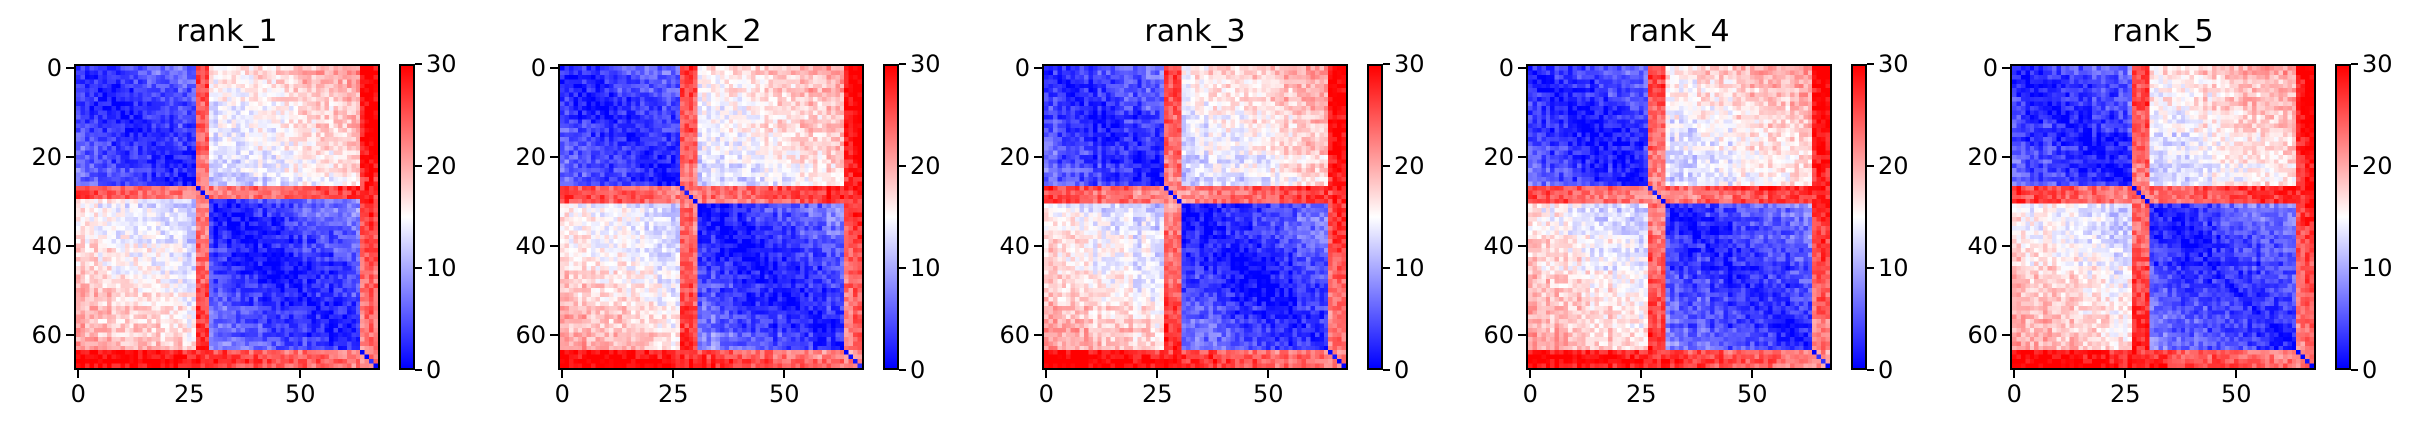 Image resolution: width=2417 pixels, height=438 pixels. What do you see at coordinates (227, 31) in the screenshot?
I see `chart-title: rank_1` at bounding box center [227, 31].